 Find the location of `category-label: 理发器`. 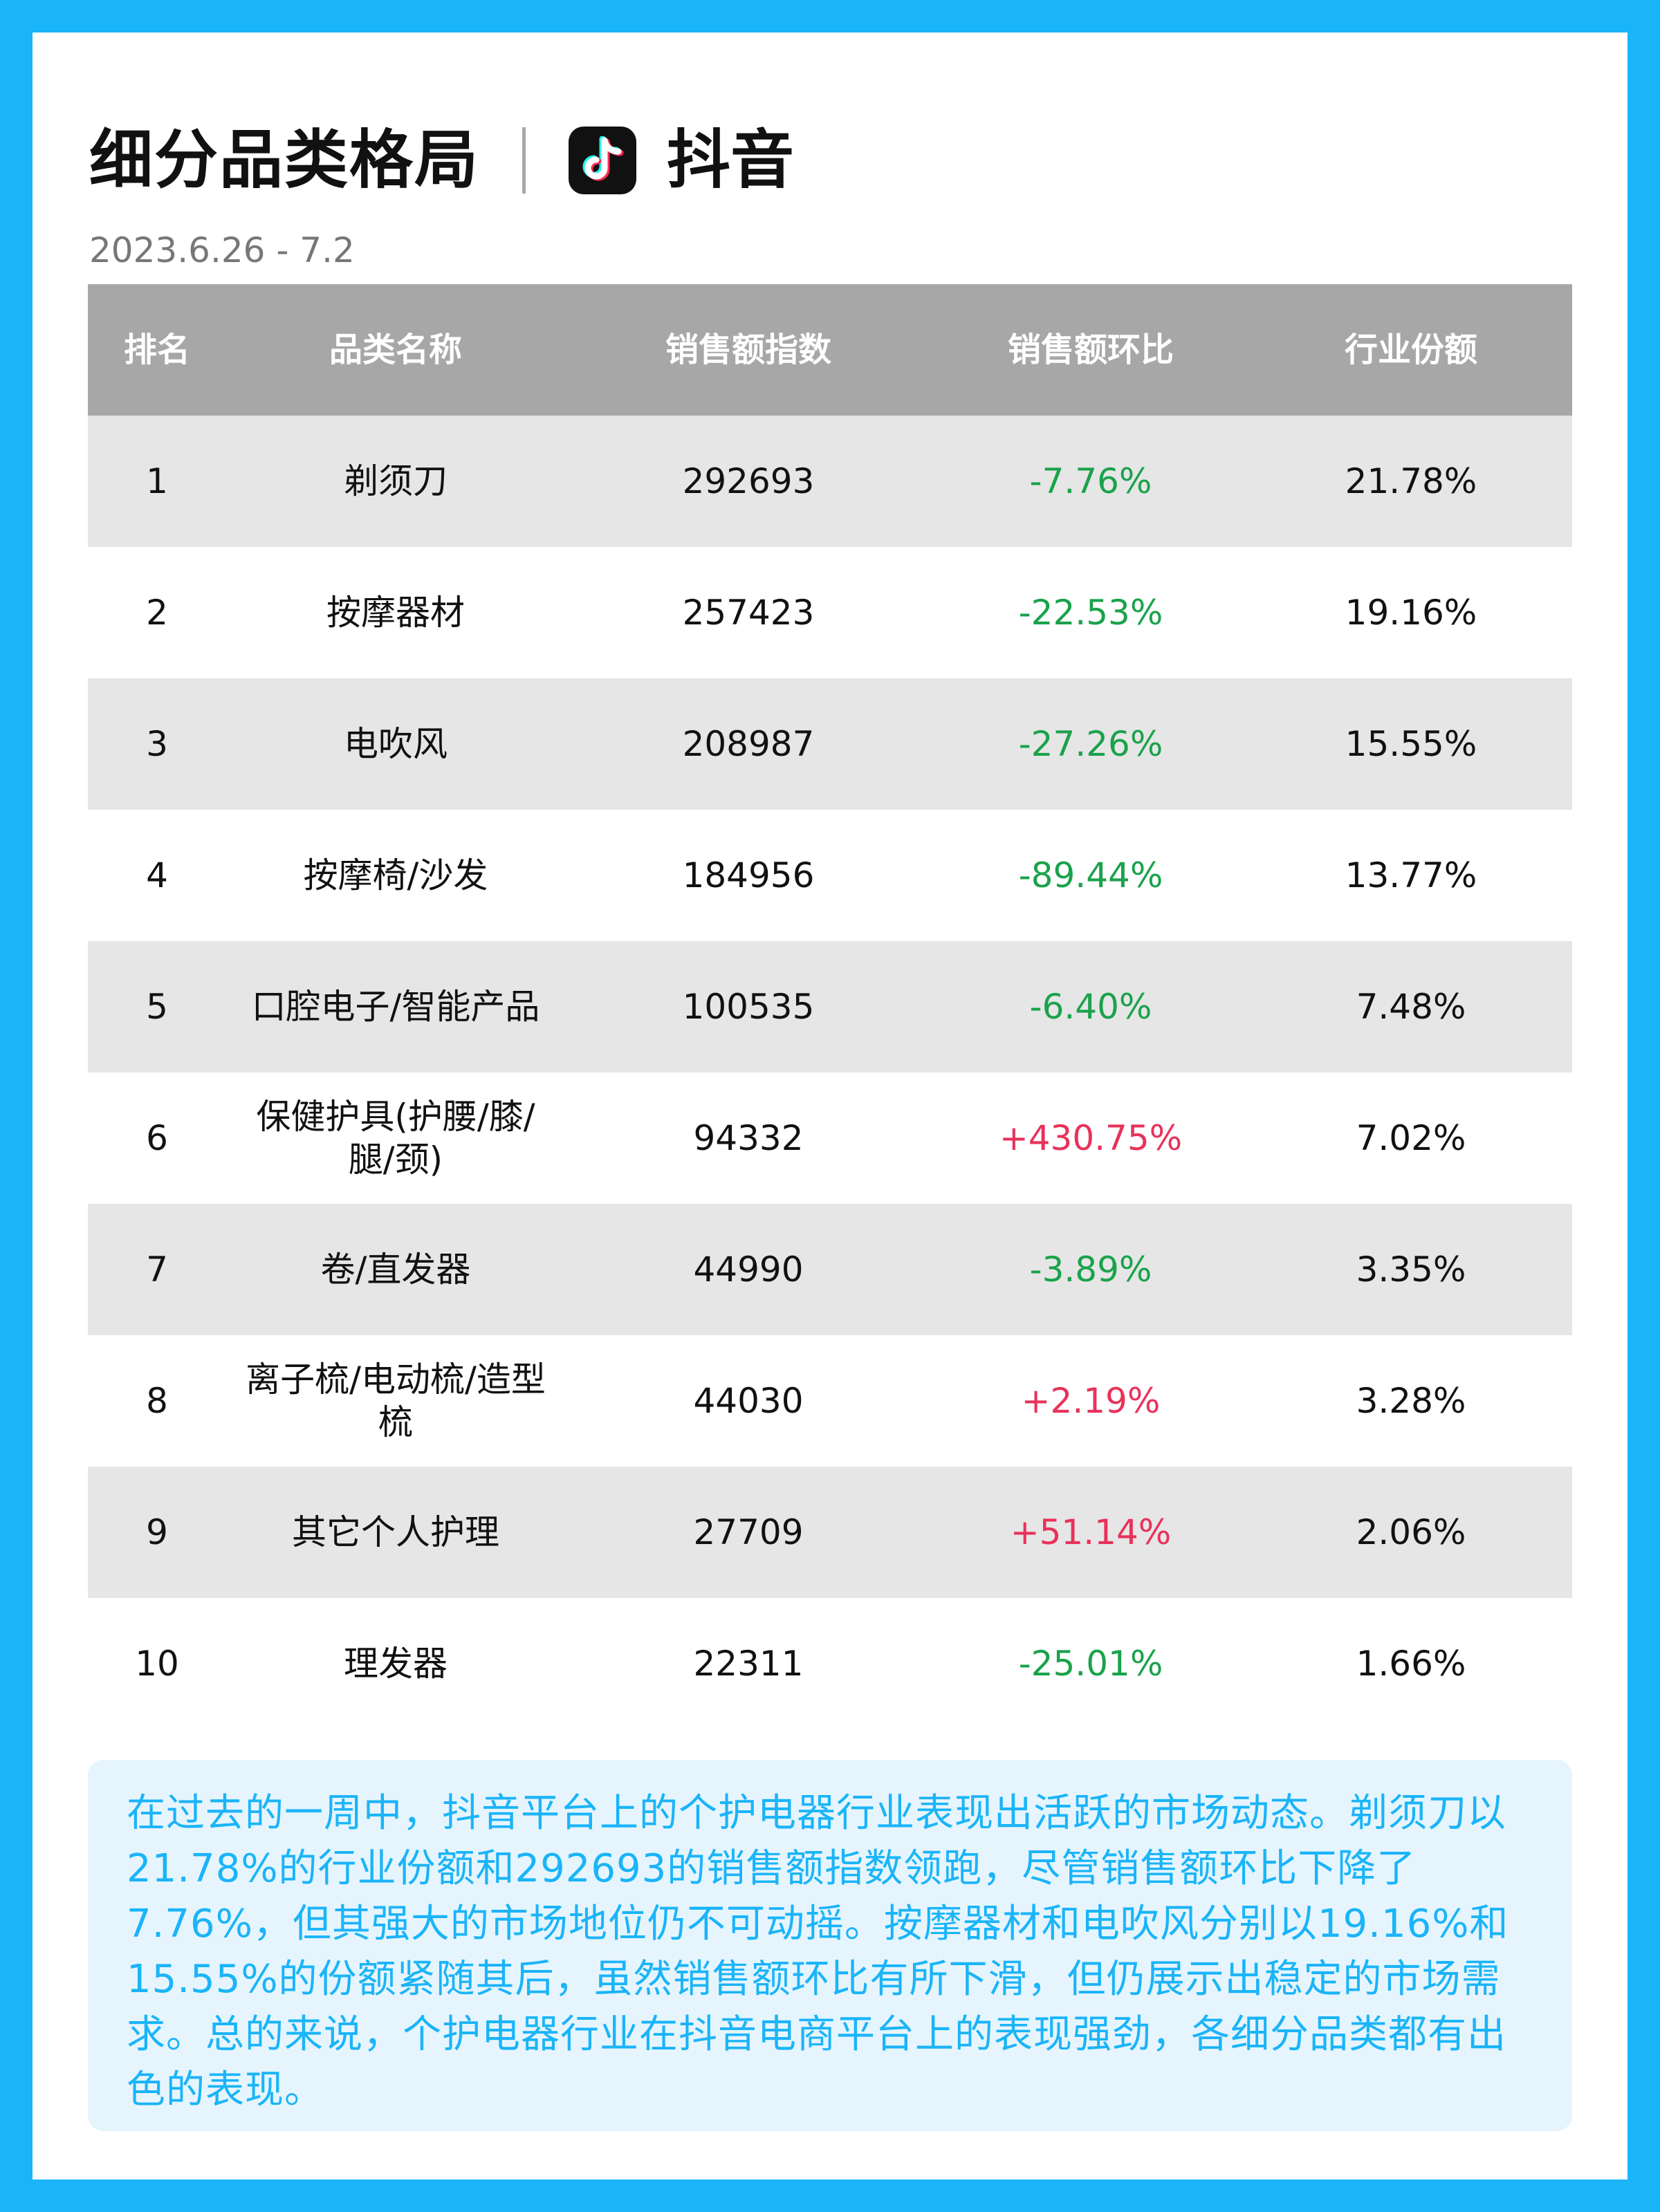

category-label: 理发器 is located at coordinates (396, 1663).